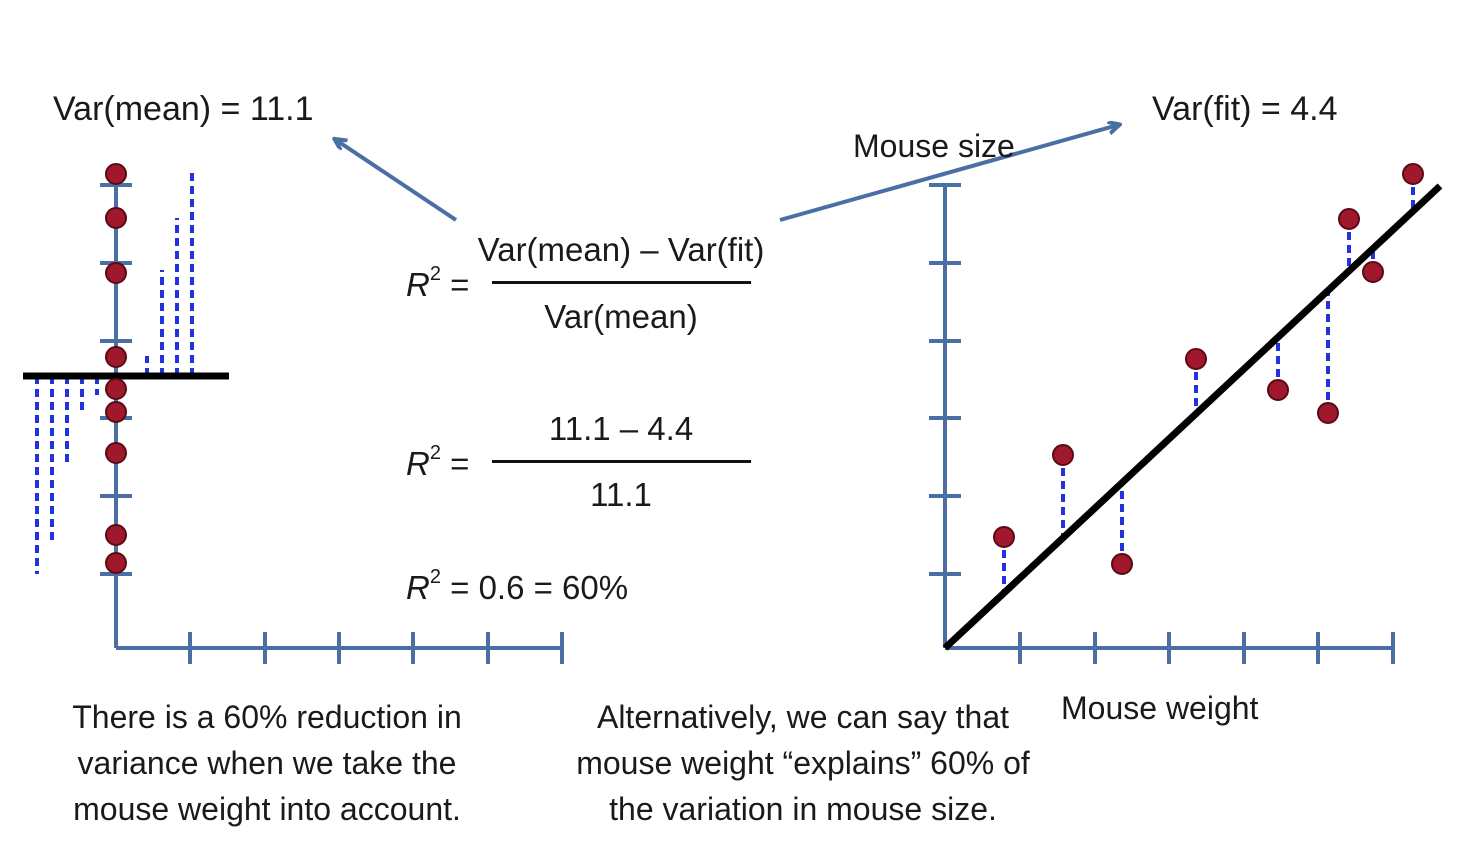  Describe the element at coordinates (948, 173) in the screenshot. I see `arrow-to-var-fit` at that location.